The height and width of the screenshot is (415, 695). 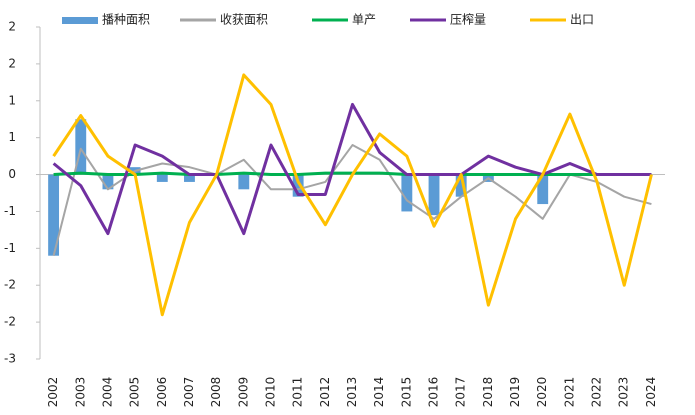 I want to click on x-tick-label: 2011, so click(x=298, y=392).